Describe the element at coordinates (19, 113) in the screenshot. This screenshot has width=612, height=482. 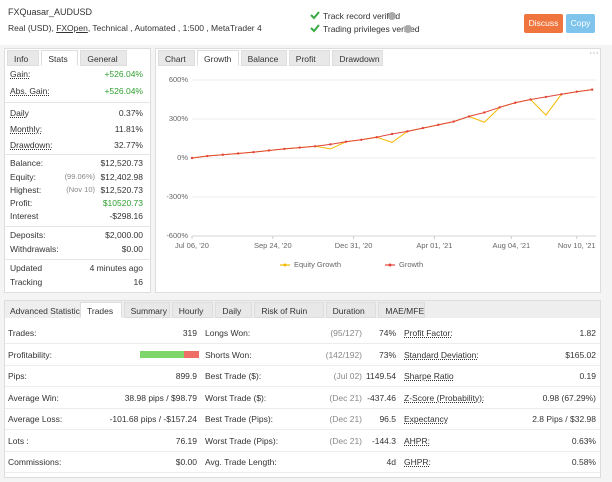
I see `stat-label: Daily` at that location.